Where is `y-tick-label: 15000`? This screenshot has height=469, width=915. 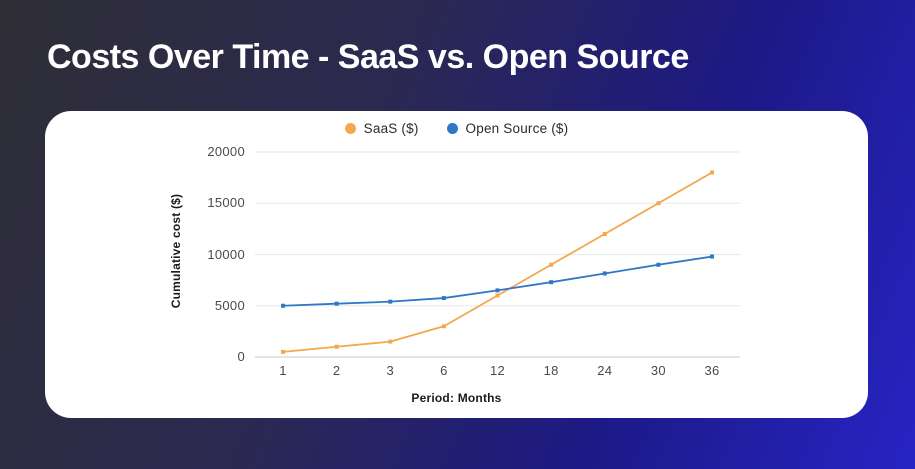
y-tick-label: 15000 is located at coordinates (226, 203).